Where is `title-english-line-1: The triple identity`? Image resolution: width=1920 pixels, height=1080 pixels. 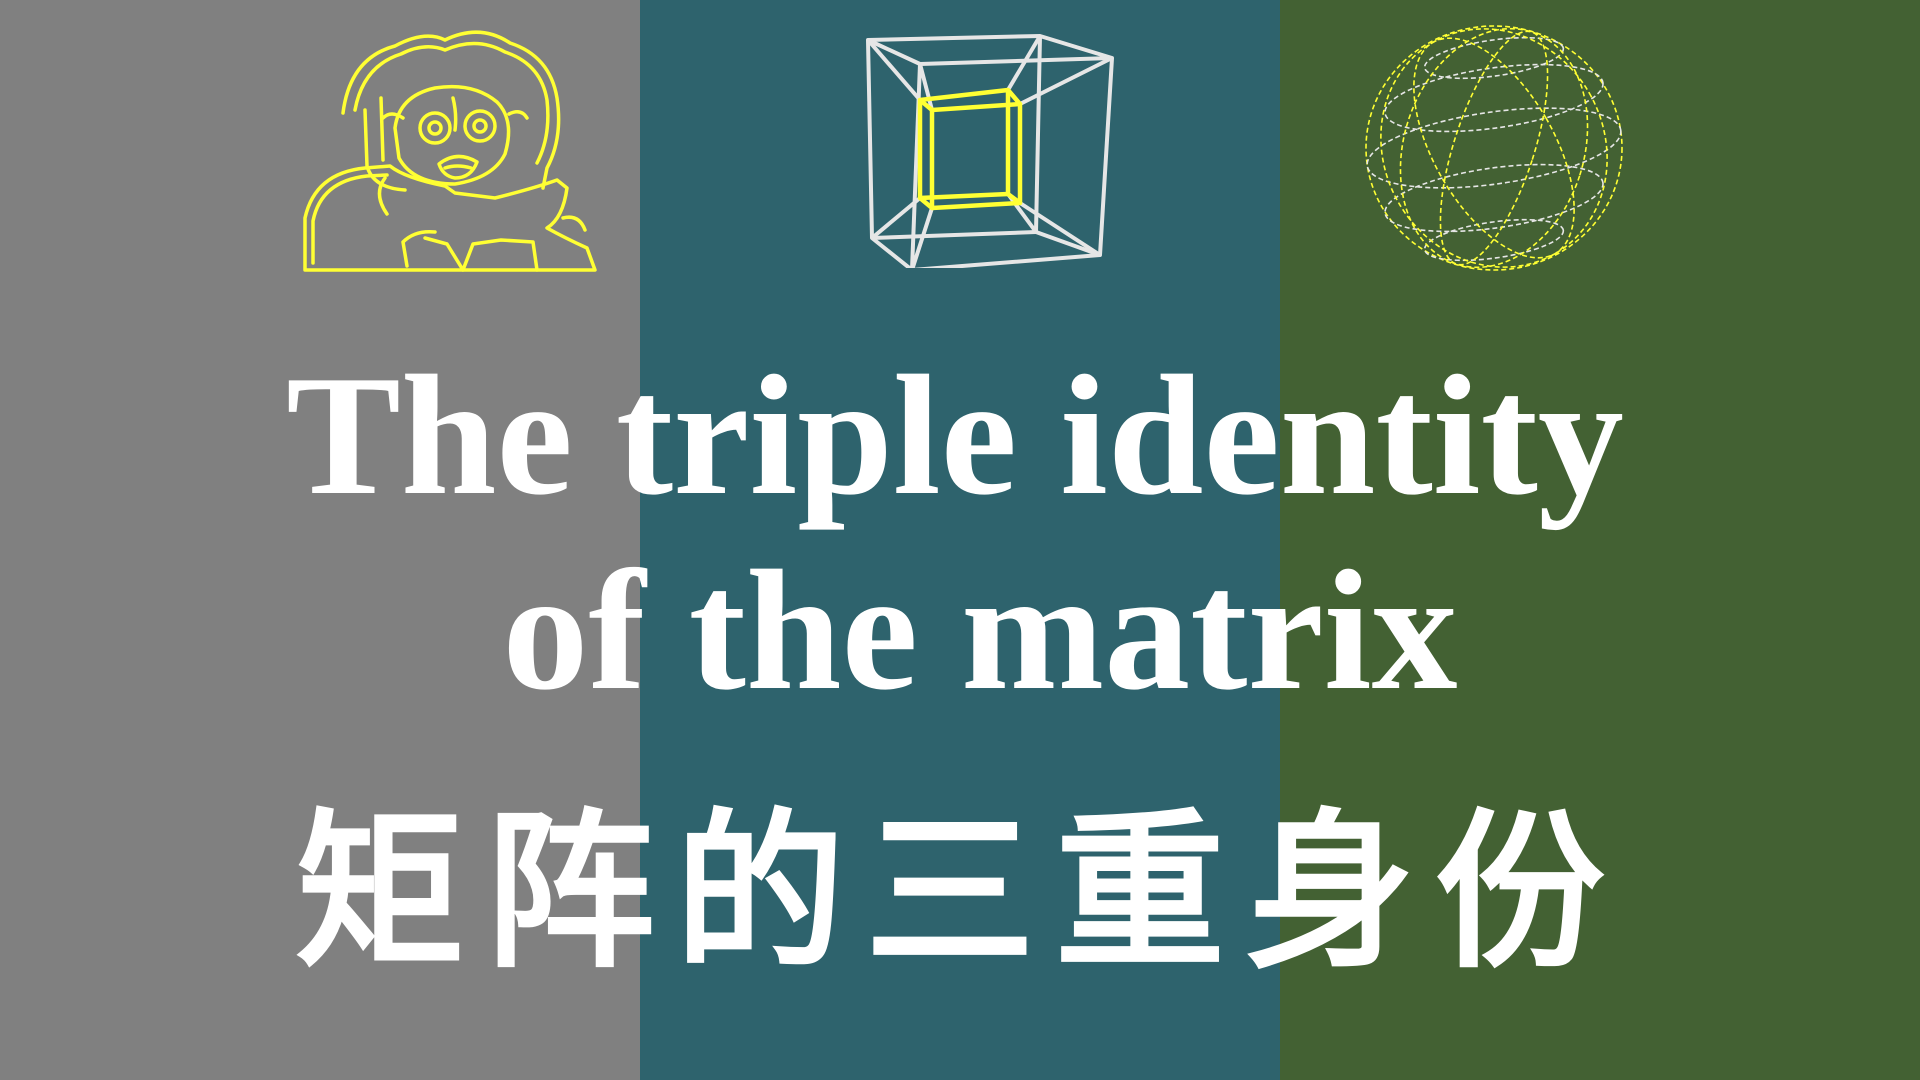 title-english-line-1: The triple identity is located at coordinates (955, 436).